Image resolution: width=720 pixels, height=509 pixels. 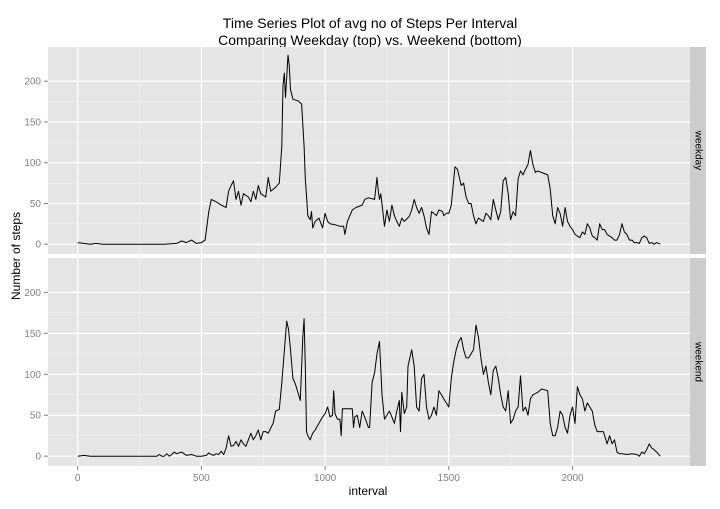 I want to click on facet-strip-label: weekday, so click(x=697, y=150).